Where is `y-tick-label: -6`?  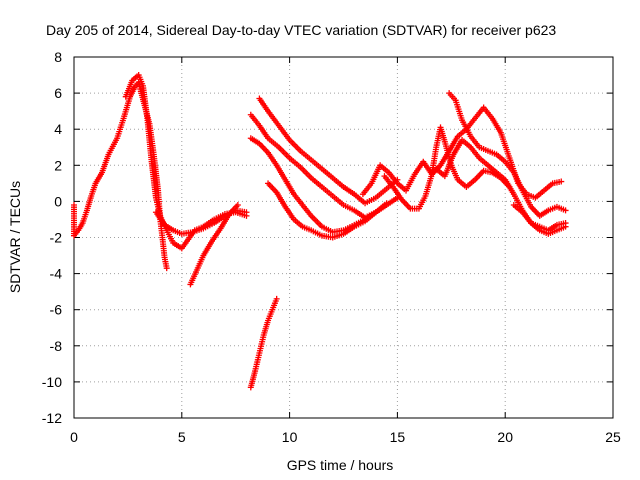
y-tick-label: -6 is located at coordinates (56, 310).